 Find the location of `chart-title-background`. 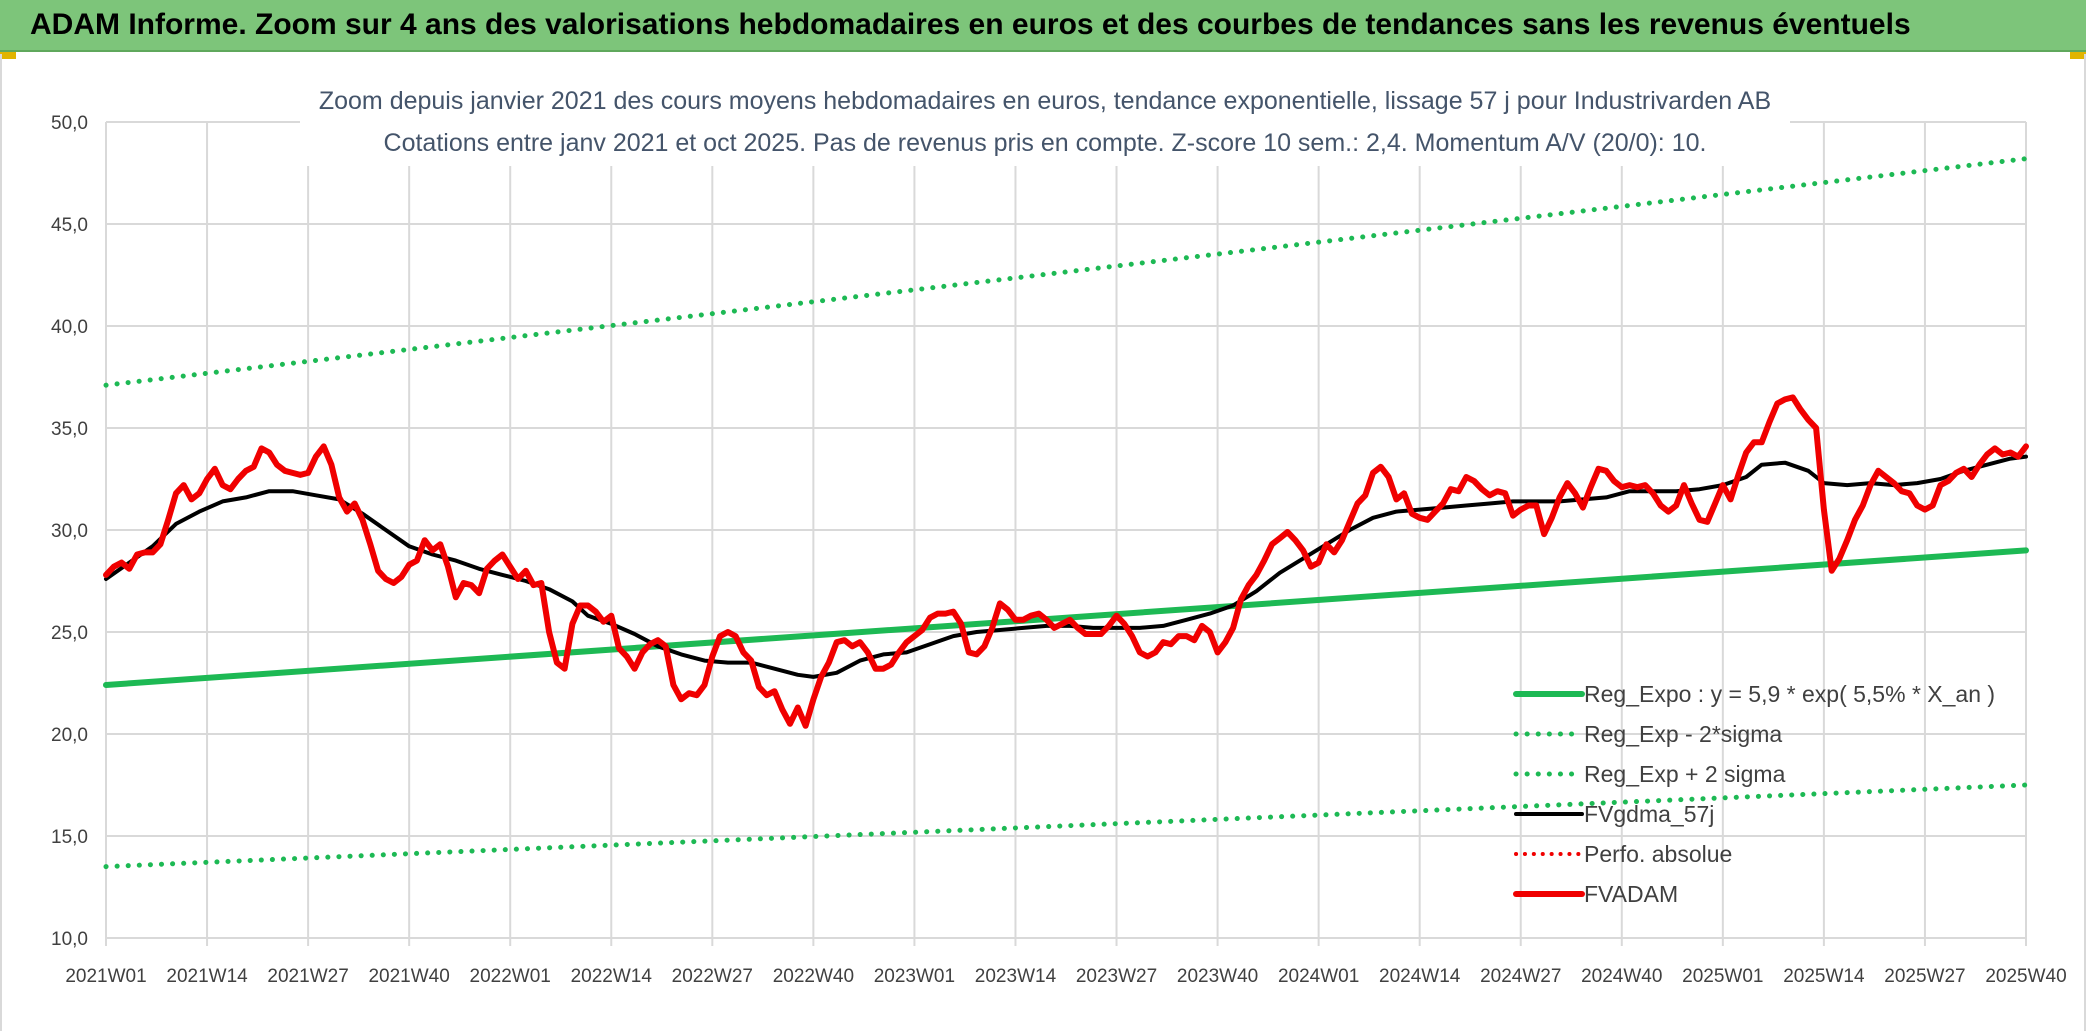

chart-title-background is located at coordinates (1045, 123).